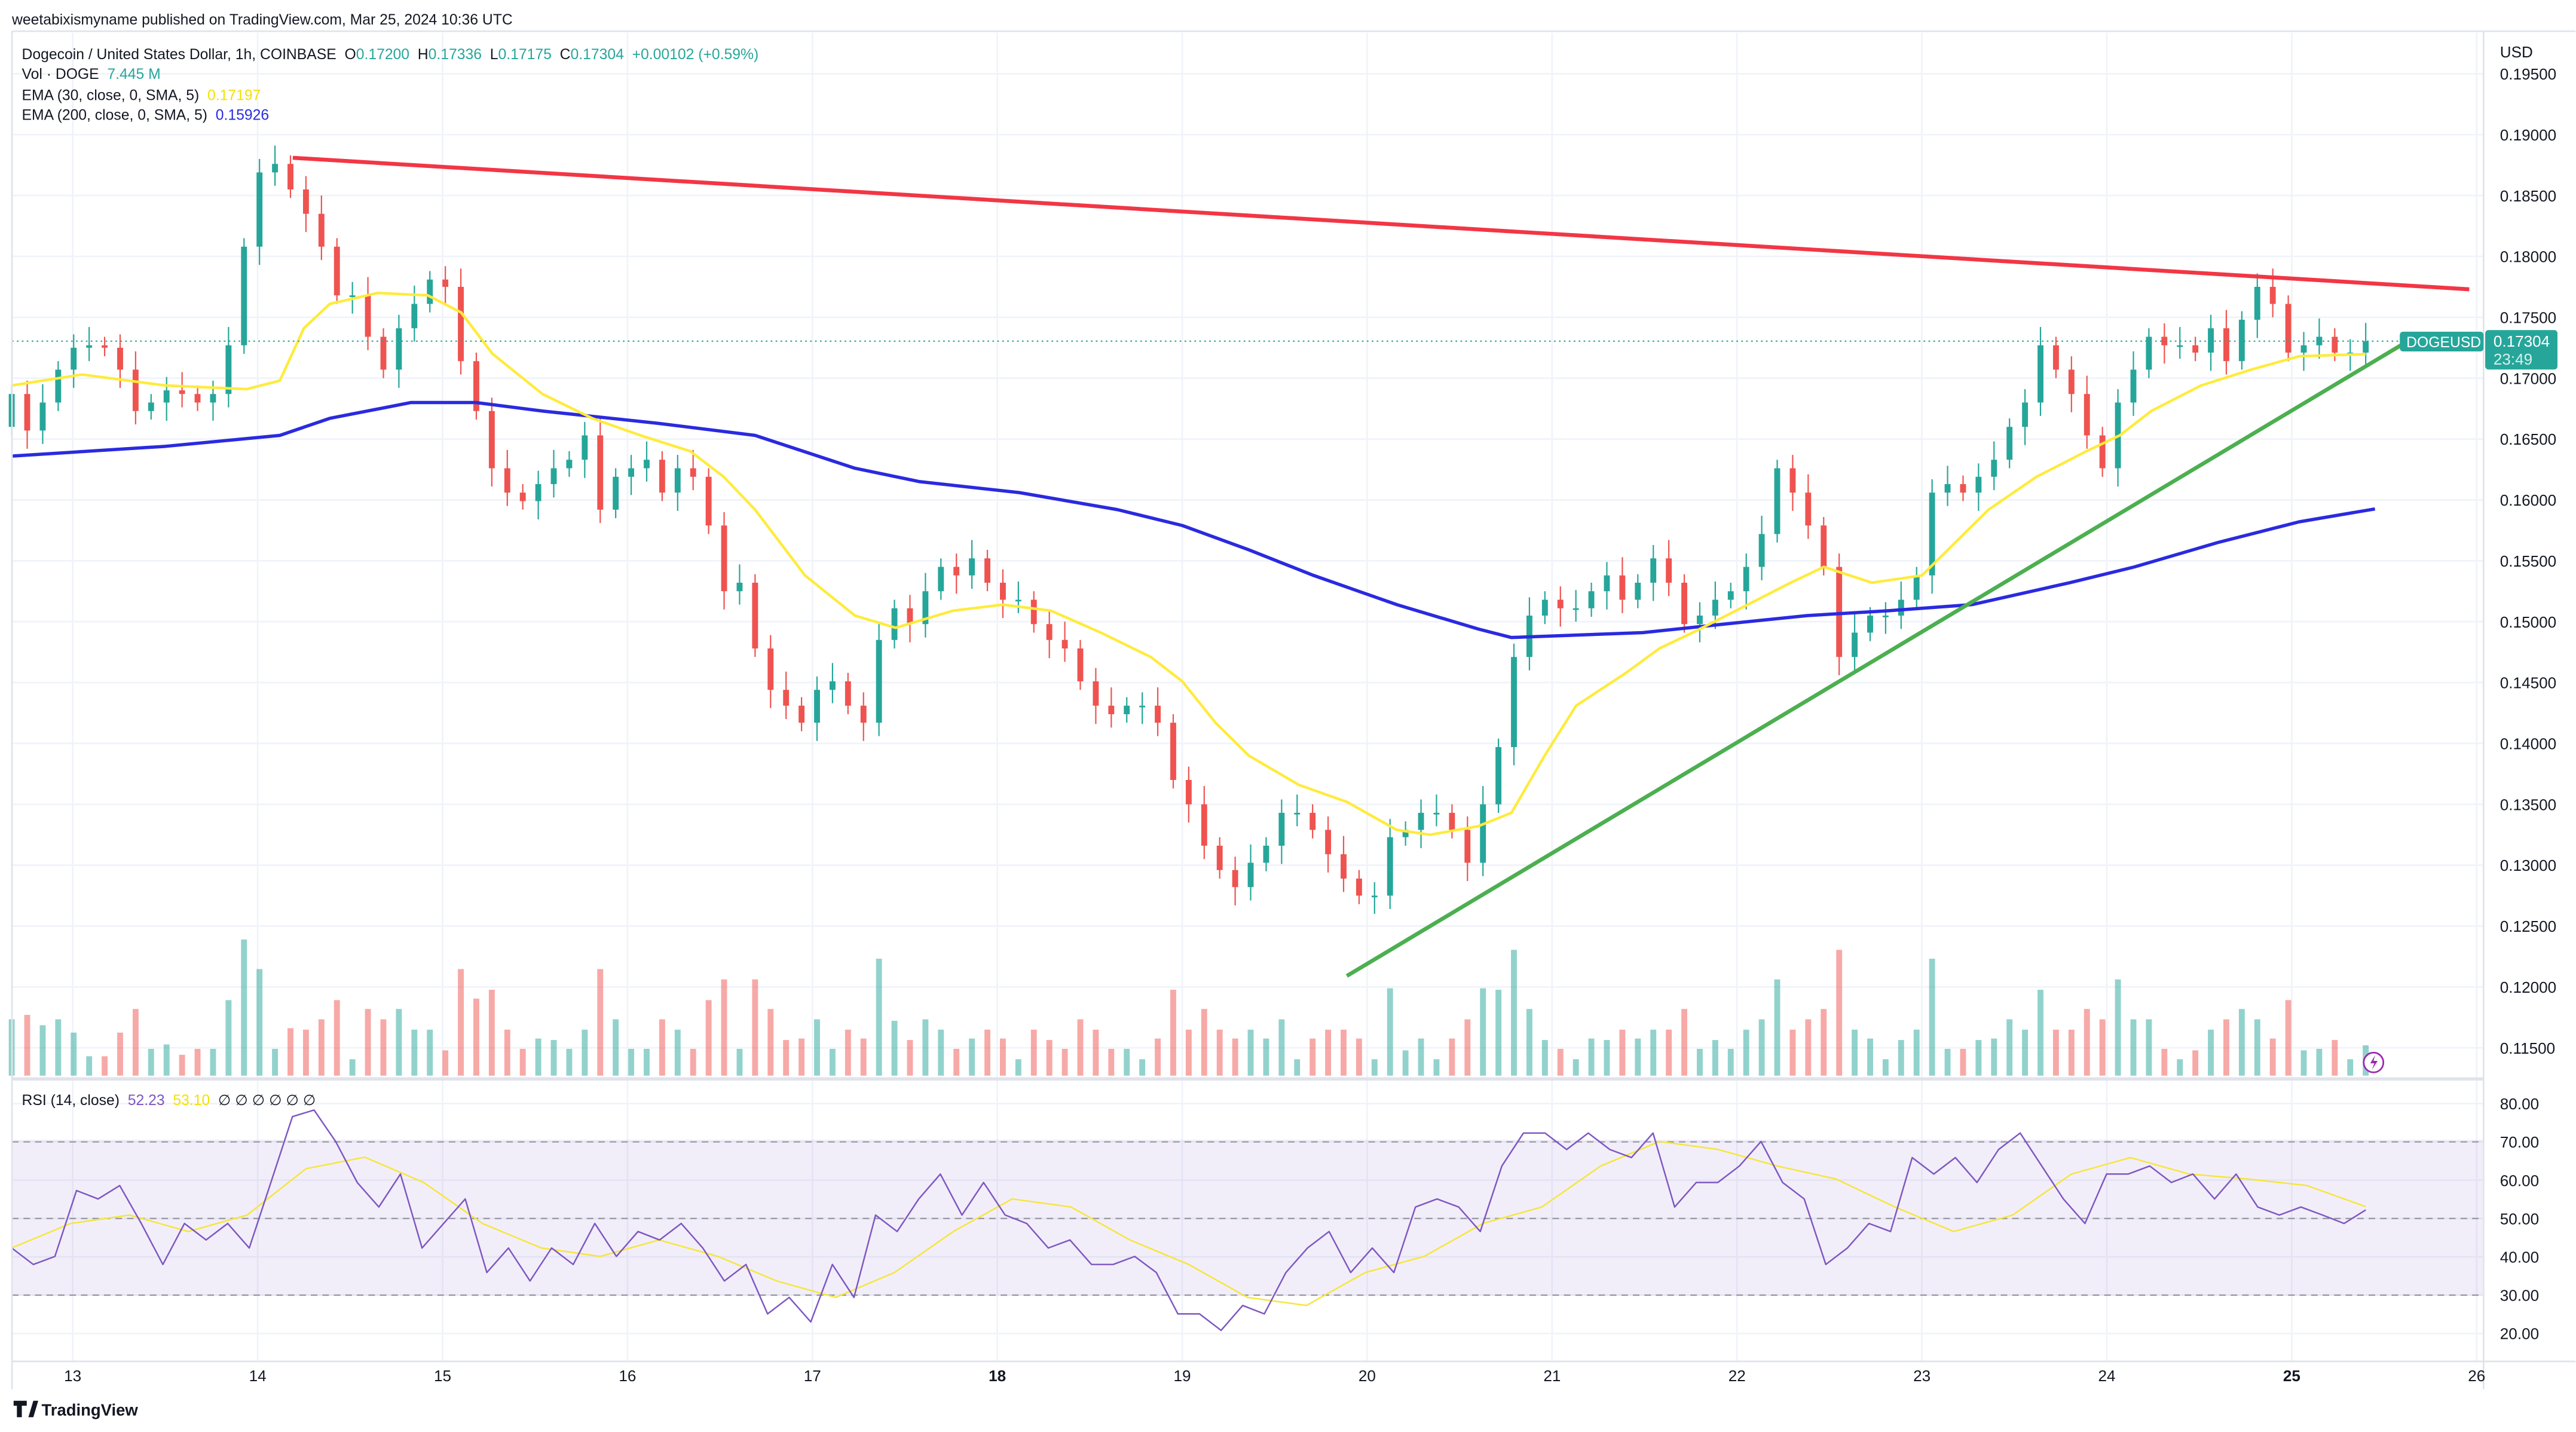 Image resolution: width=2576 pixels, height=1432 pixels. Describe the element at coordinates (91, 74) in the screenshot. I see `volume-legend: Vol · DOGE 7.445 M` at that location.